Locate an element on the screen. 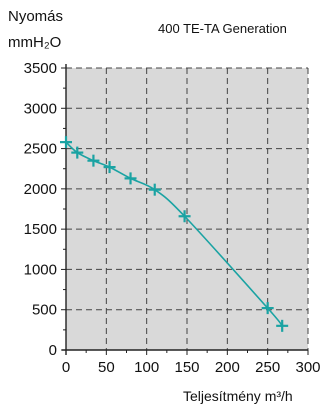 The image size is (334, 409). y-tick-label: 1000 is located at coordinates (40, 269).